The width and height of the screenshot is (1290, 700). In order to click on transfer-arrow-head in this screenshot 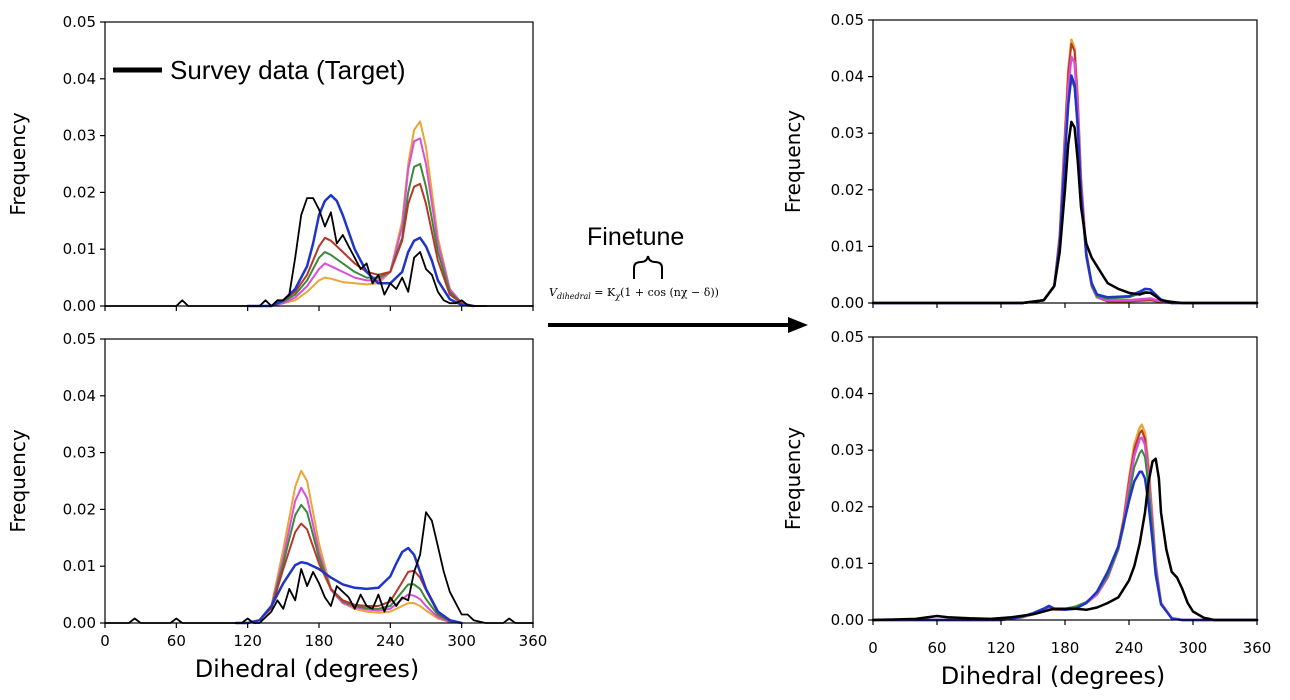, I will do `click(798, 325)`.